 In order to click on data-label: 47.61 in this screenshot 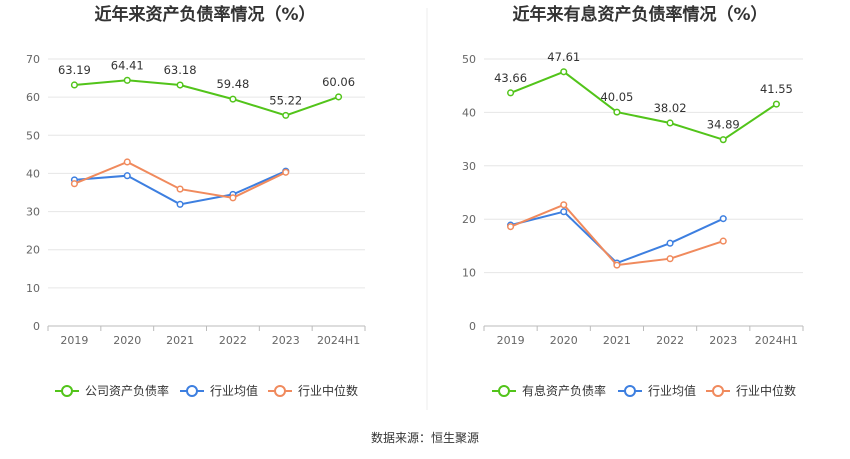, I will do `click(563, 57)`.